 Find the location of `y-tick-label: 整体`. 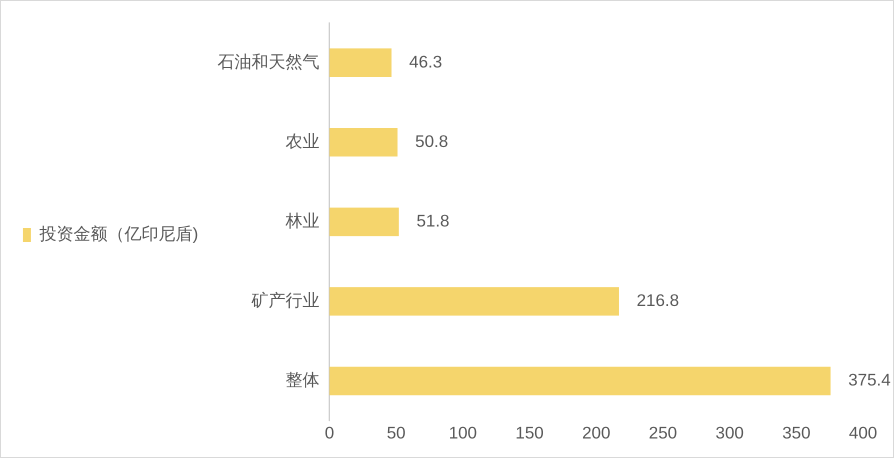

y-tick-label: 整体 is located at coordinates (302, 380).